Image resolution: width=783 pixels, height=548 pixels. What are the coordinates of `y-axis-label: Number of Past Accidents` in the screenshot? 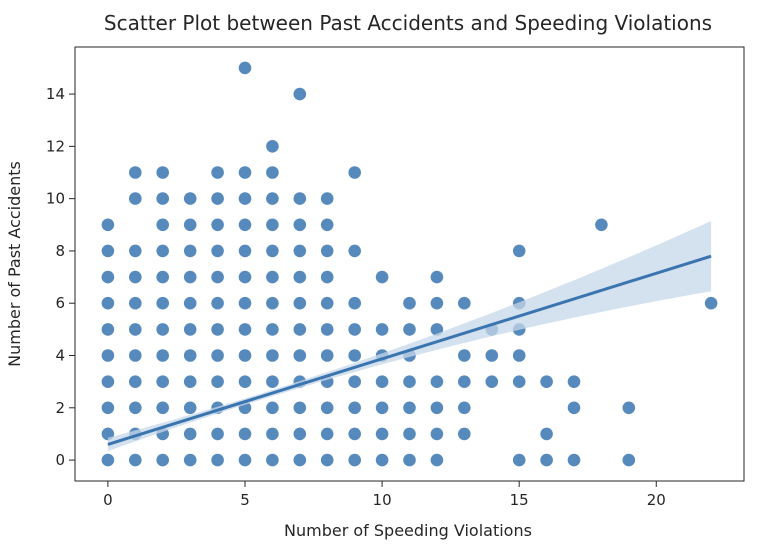 It's located at (14, 264).